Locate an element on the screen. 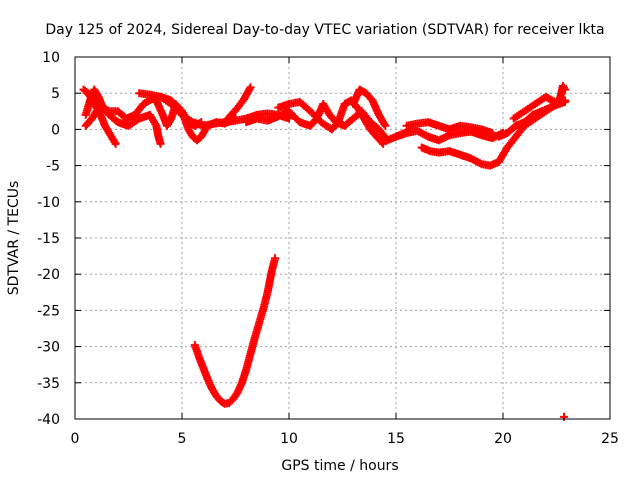 Image resolution: width=640 pixels, height=480 pixels. y-axis-label: SDTVAR / TECUs is located at coordinates (14, 238).